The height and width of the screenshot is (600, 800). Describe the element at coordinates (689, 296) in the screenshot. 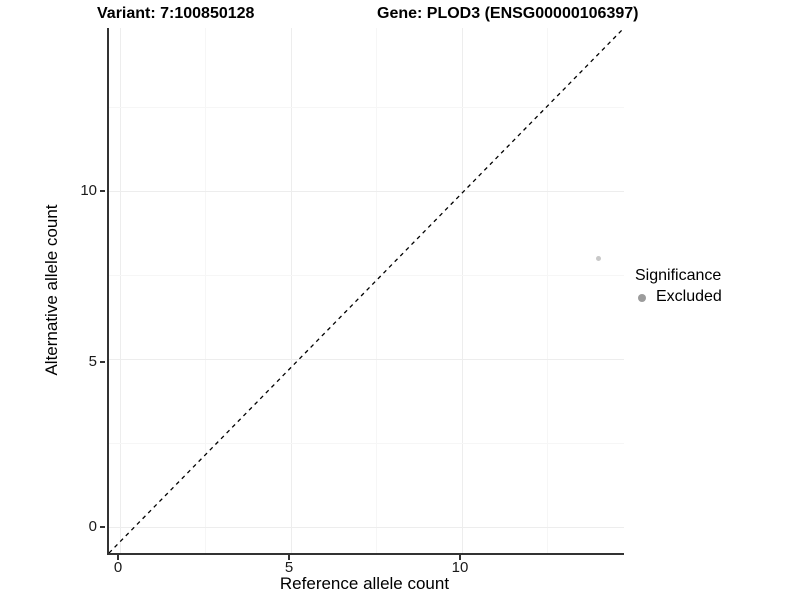

I see `legend-item-label: Excluded` at that location.